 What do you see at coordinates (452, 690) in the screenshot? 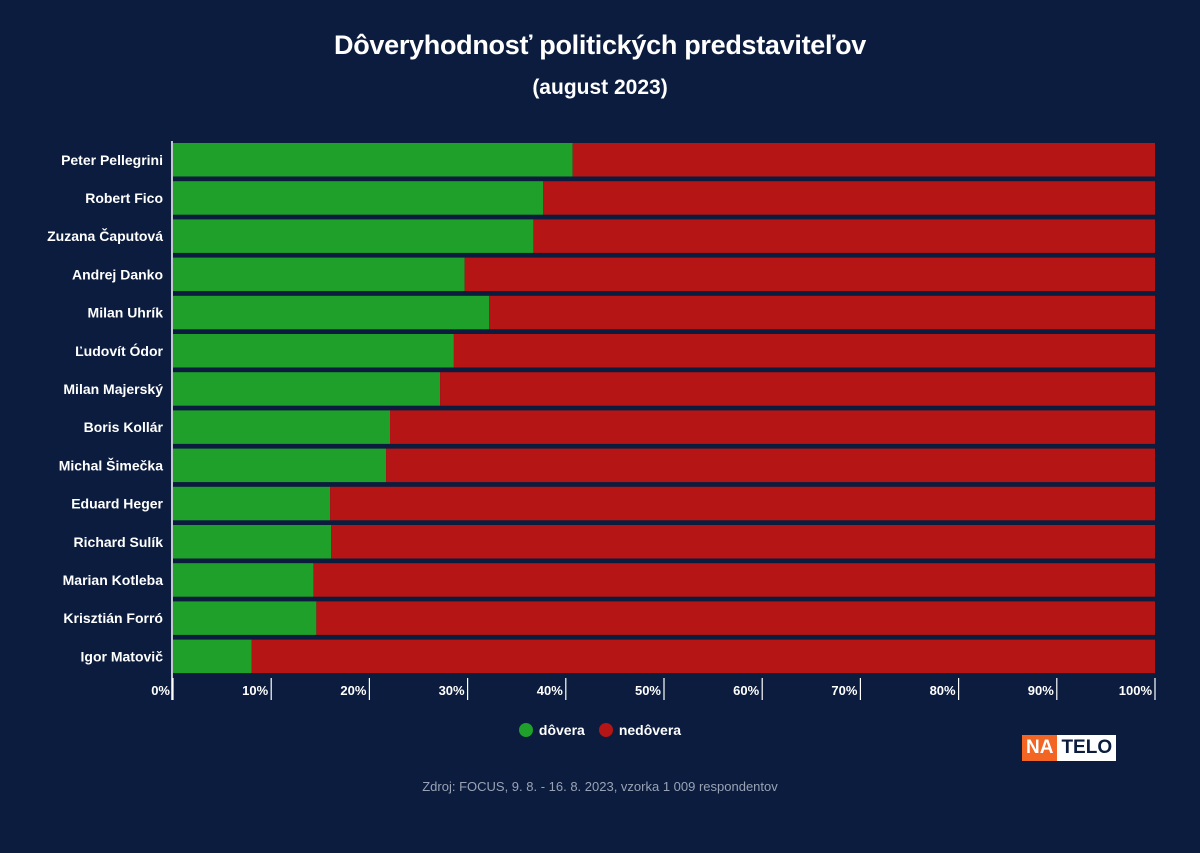
I see `x-tick-label: 30%` at bounding box center [452, 690].